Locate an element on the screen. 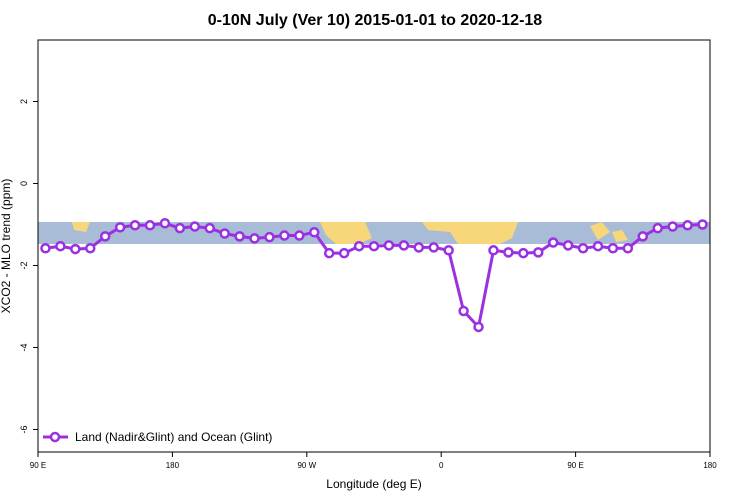 The height and width of the screenshot is (500, 750). x-tick-label: 90 W is located at coordinates (306, 465).